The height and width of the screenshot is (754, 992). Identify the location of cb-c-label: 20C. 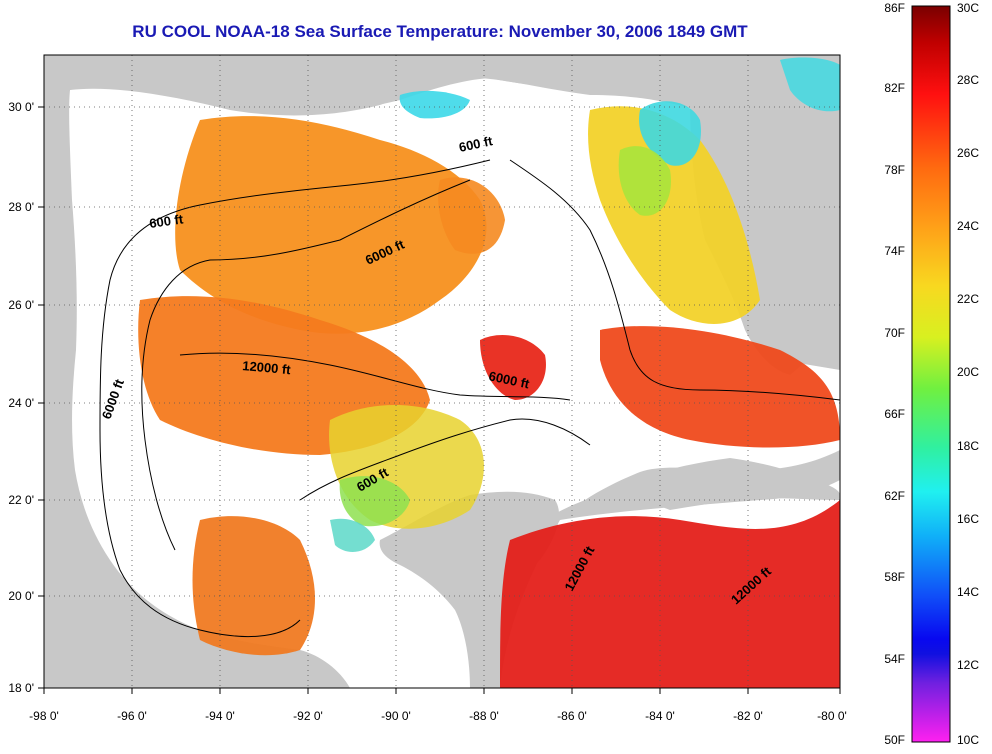
(968, 372).